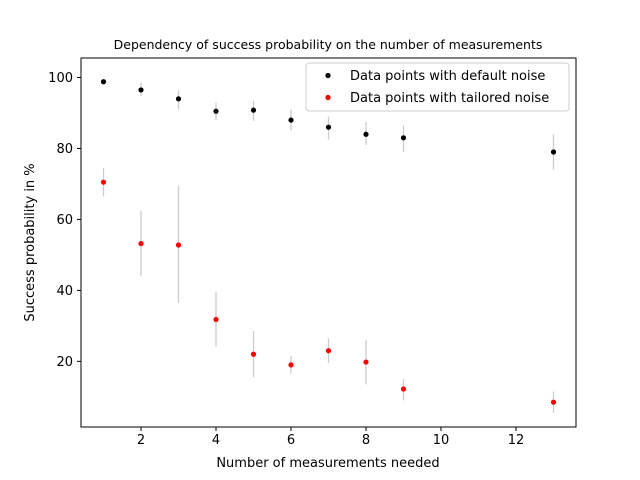 This screenshot has width=640, height=480. I want to click on y-tick-label: 100, so click(60, 78).